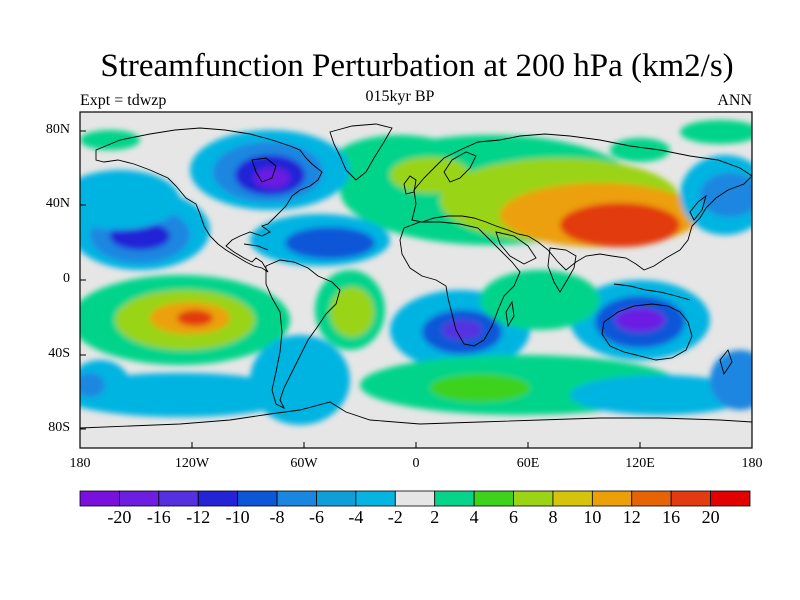  Describe the element at coordinates (435, 517) in the screenshot. I see `colorbar-tick-label: 2` at that location.